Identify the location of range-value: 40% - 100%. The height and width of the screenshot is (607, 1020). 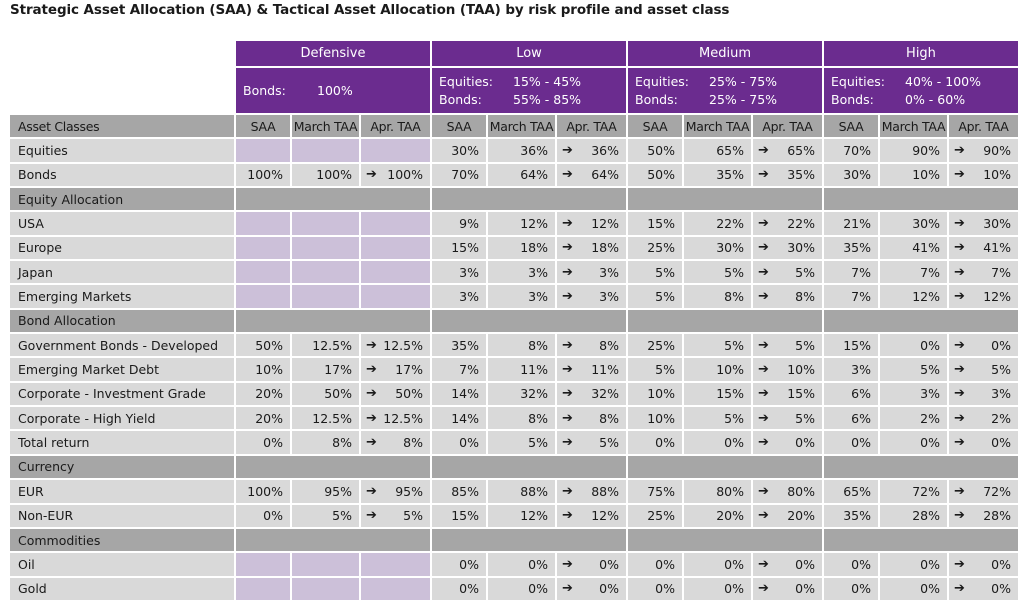
(943, 81).